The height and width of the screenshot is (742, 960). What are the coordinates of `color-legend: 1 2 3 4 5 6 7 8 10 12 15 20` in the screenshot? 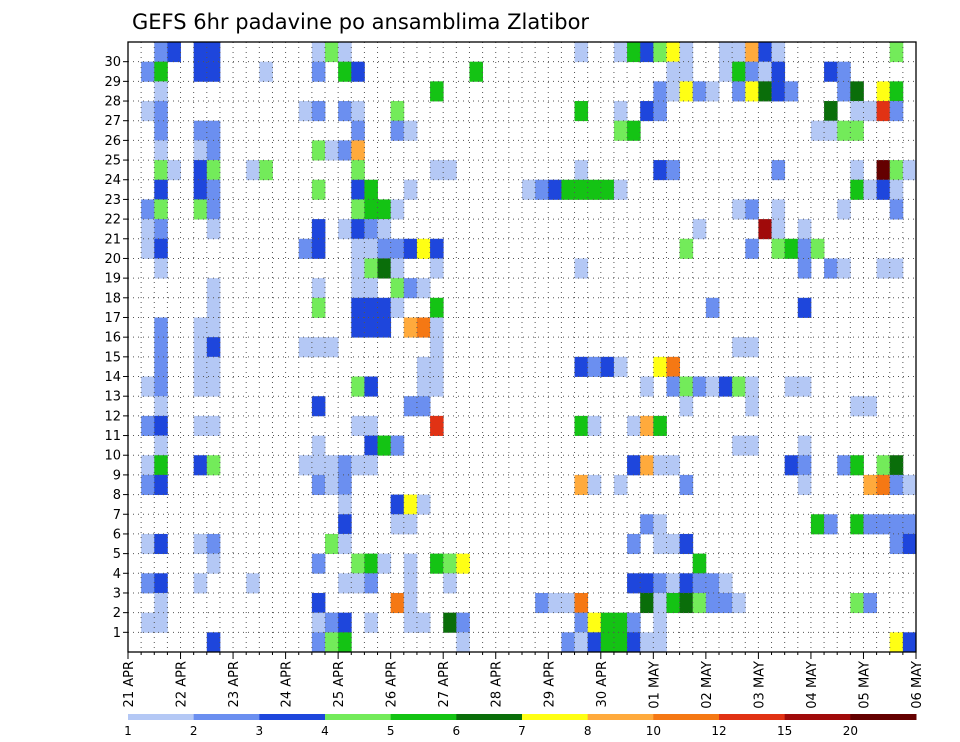 It's located at (520, 726).